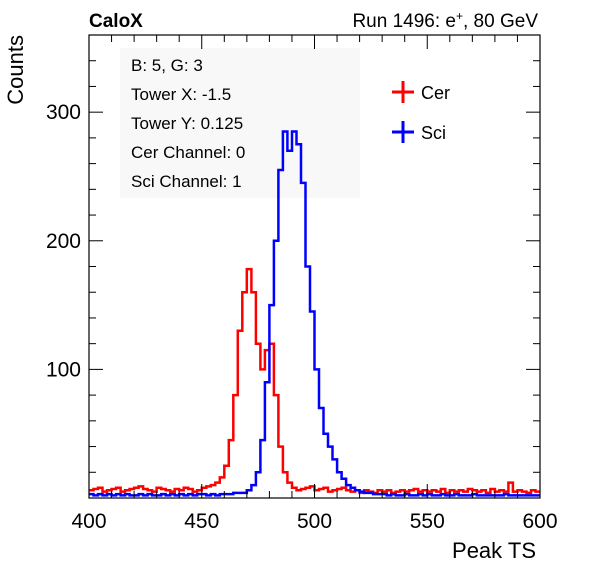 The height and width of the screenshot is (572, 596). What do you see at coordinates (427, 521) in the screenshot?
I see `x-tick-label: 550` at bounding box center [427, 521].